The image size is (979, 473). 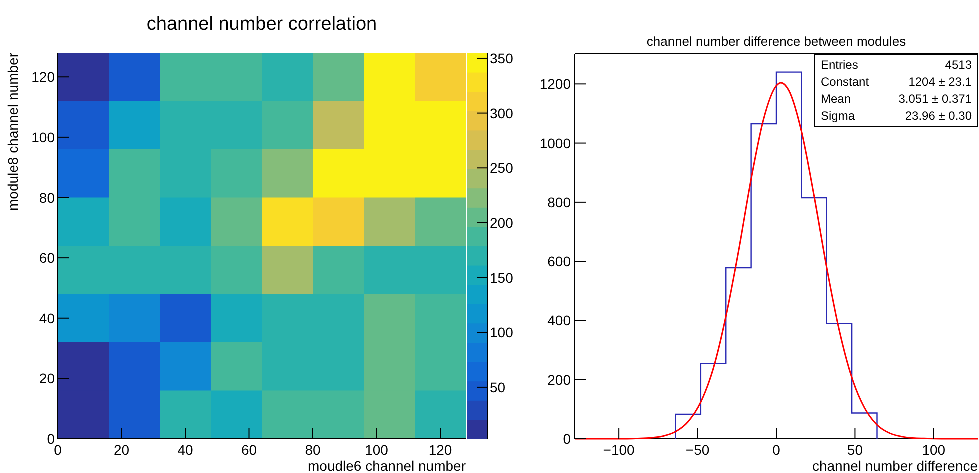 What do you see at coordinates (47, 378) in the screenshot?
I see `y-tick-label: 20` at bounding box center [47, 378].